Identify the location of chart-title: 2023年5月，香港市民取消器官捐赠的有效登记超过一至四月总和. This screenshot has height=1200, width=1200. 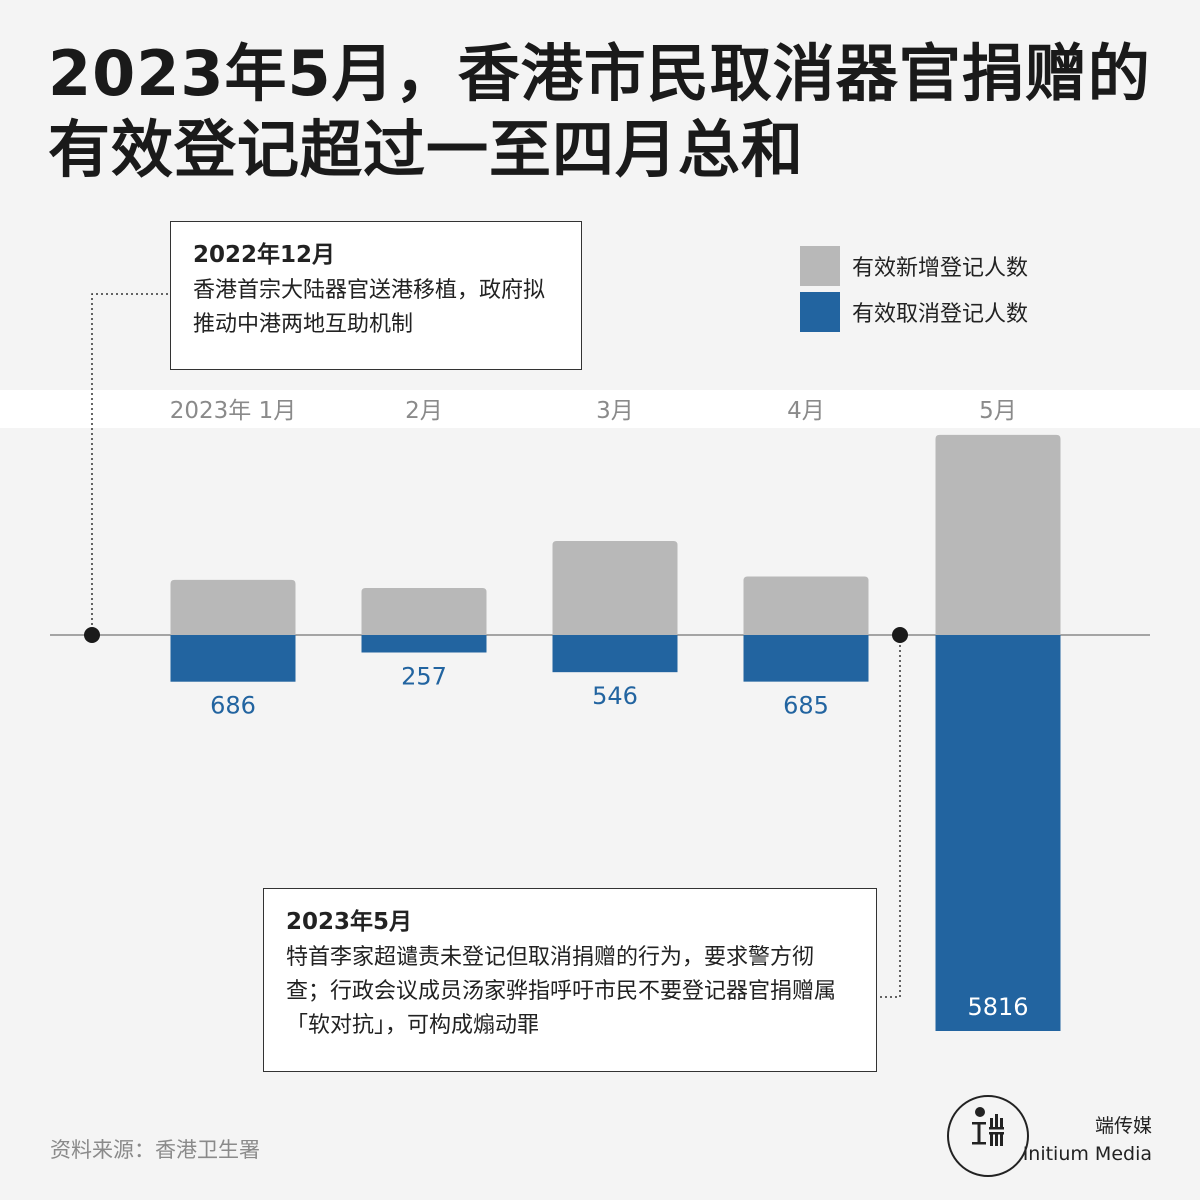
(599, 111).